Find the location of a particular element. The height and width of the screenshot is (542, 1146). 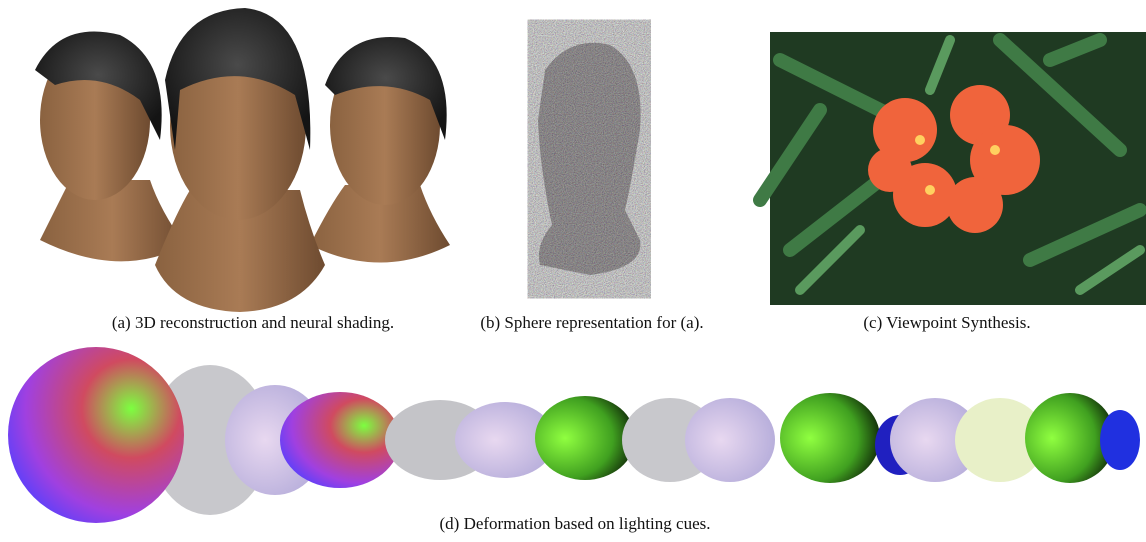

caption-b: (b) Sphere representation for (a). is located at coordinates (591, 322).